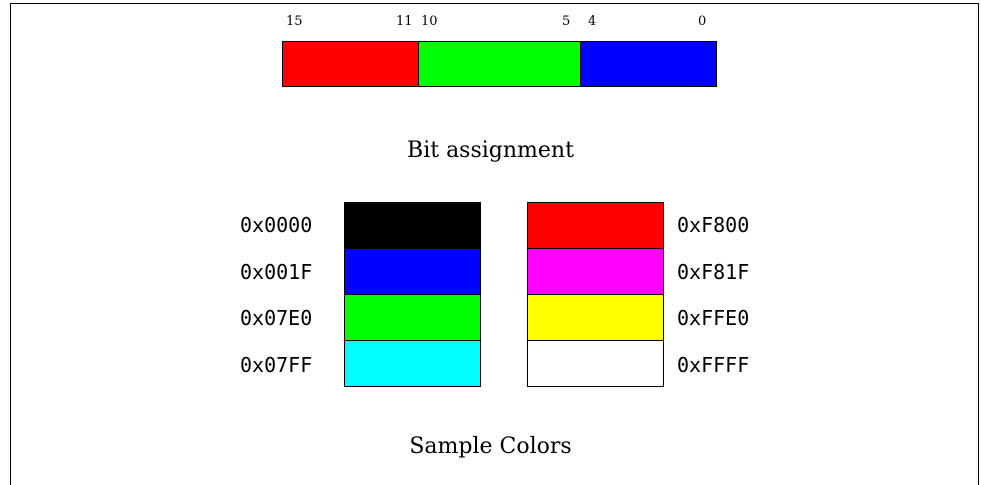  Describe the element at coordinates (713, 365) in the screenshot. I see `color-code-0xFFFF: 0xFFFF` at that location.